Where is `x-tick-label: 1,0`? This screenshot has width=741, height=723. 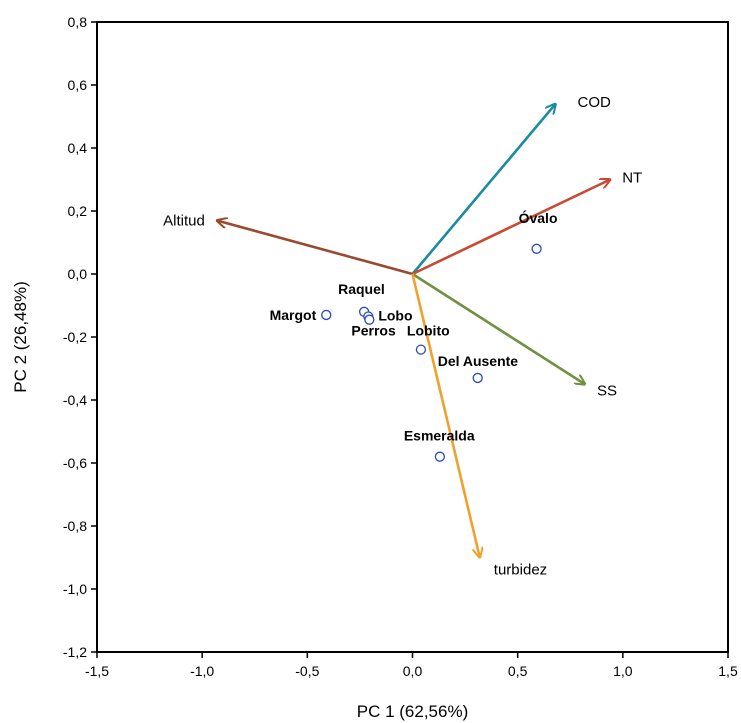
x-tick-label: 1,0 is located at coordinates (623, 671).